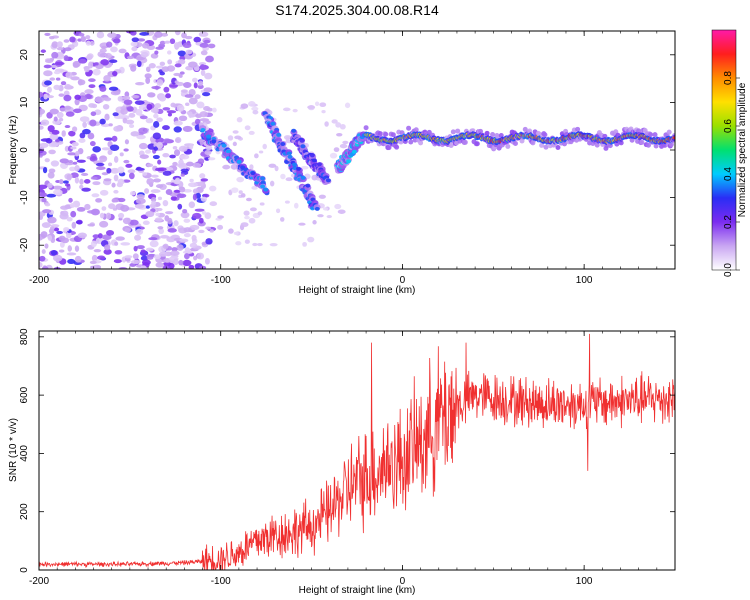 This screenshot has height=600, width=750. What do you see at coordinates (584, 581) in the screenshot?
I see `snr-x-tick-label: 100` at bounding box center [584, 581].